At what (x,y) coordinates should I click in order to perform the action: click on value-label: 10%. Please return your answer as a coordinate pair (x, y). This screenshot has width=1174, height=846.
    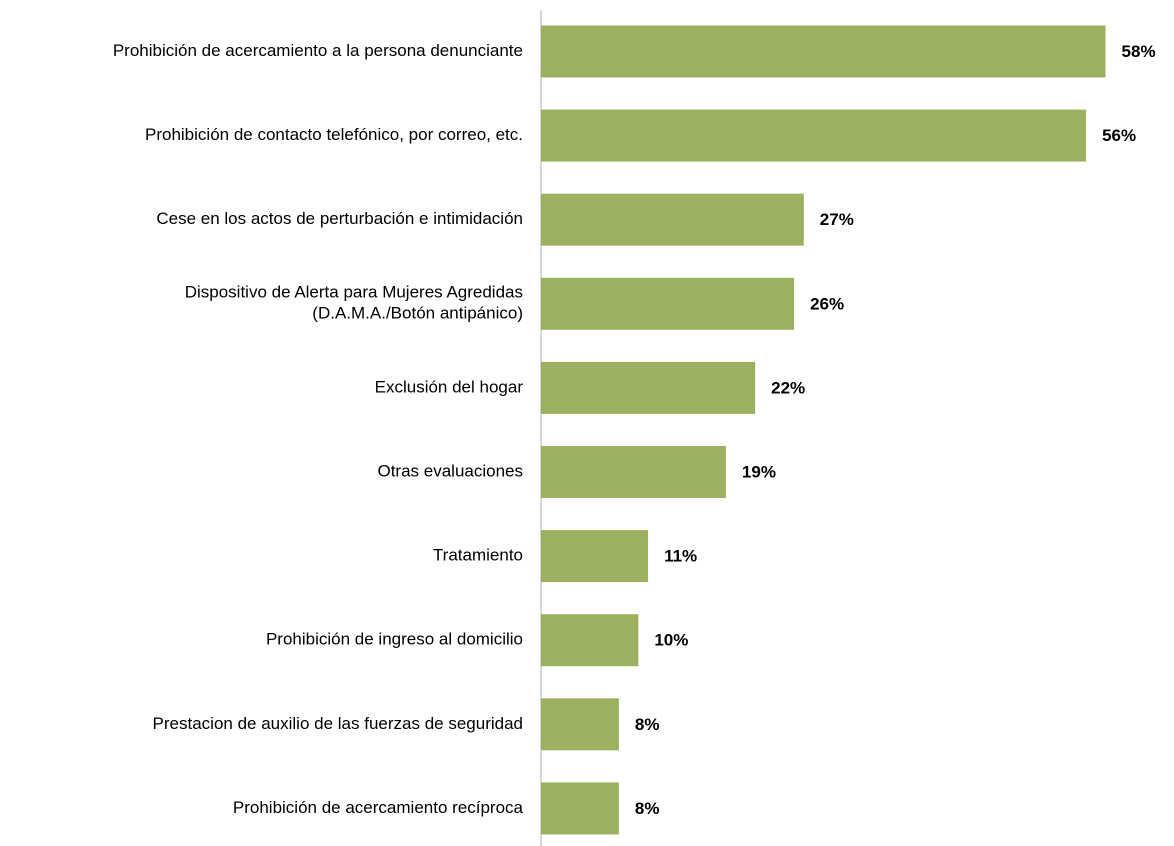
    Looking at the image, I should click on (671, 640).